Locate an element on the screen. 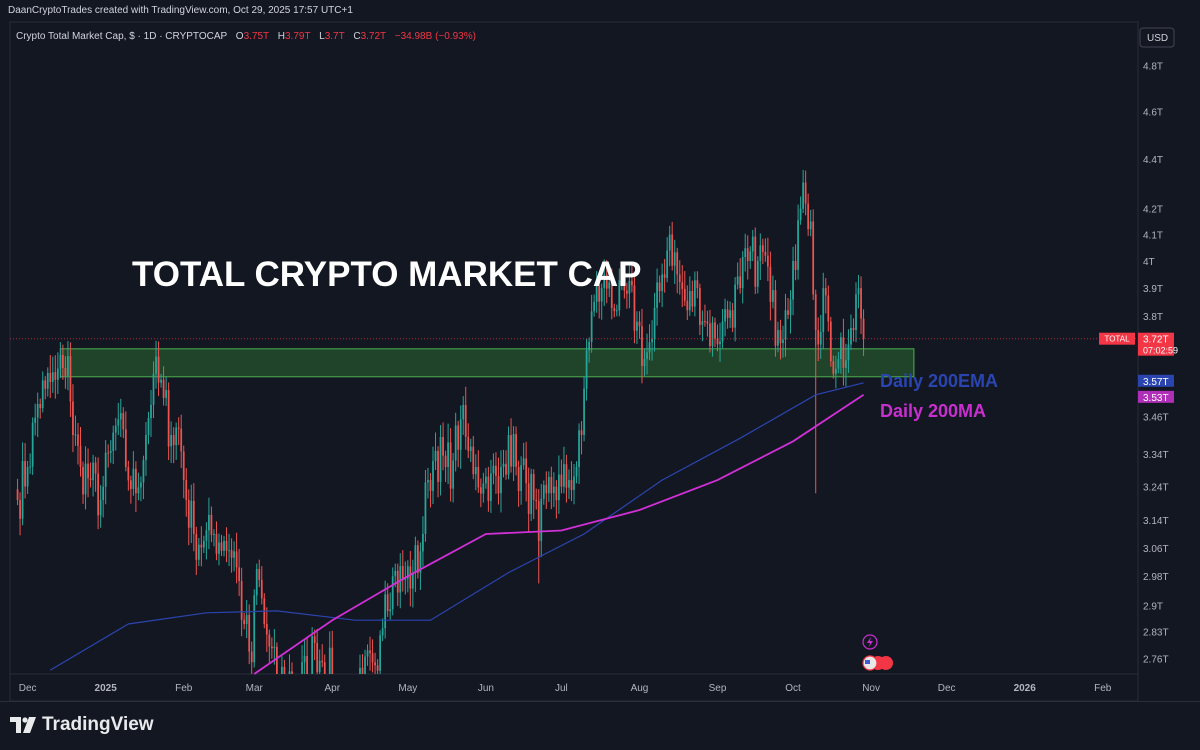 Image resolution: width=1200 pixels, height=750 pixels. x-tick-label: Jul is located at coordinates (561, 688).